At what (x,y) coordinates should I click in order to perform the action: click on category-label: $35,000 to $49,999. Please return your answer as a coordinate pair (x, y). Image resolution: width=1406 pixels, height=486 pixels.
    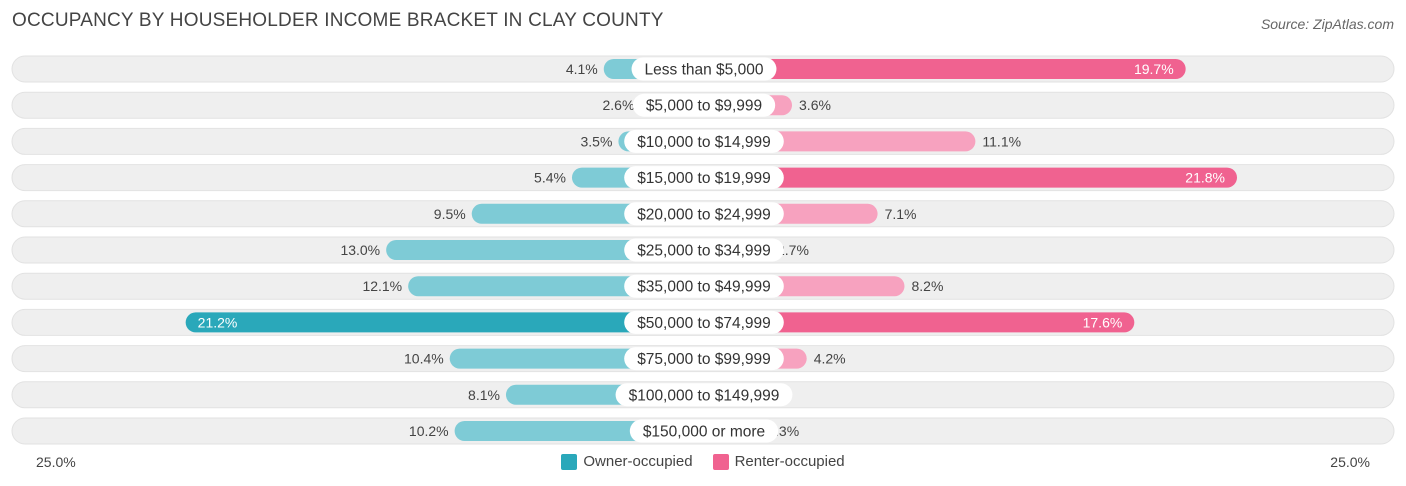
    Looking at the image, I should click on (704, 287).